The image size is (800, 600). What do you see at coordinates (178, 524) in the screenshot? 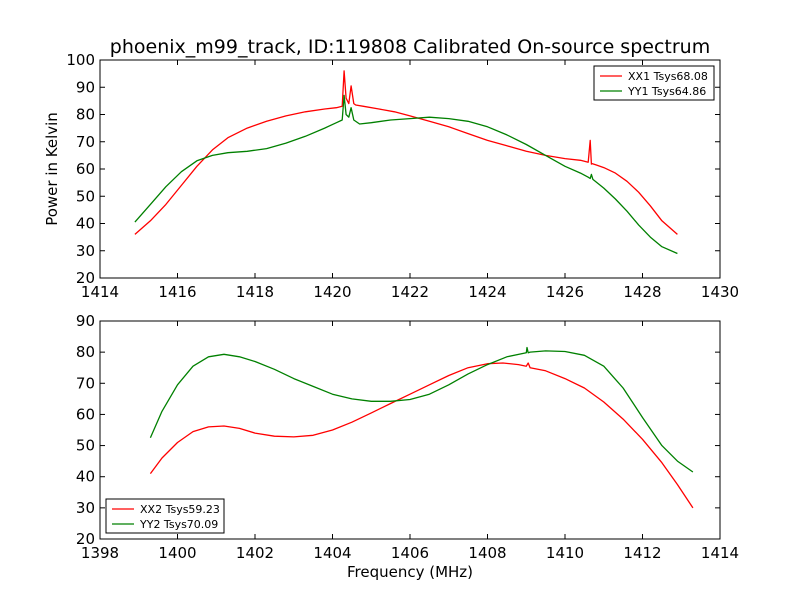
I see `legend-label: YY2 Tsys70.09` at bounding box center [178, 524].